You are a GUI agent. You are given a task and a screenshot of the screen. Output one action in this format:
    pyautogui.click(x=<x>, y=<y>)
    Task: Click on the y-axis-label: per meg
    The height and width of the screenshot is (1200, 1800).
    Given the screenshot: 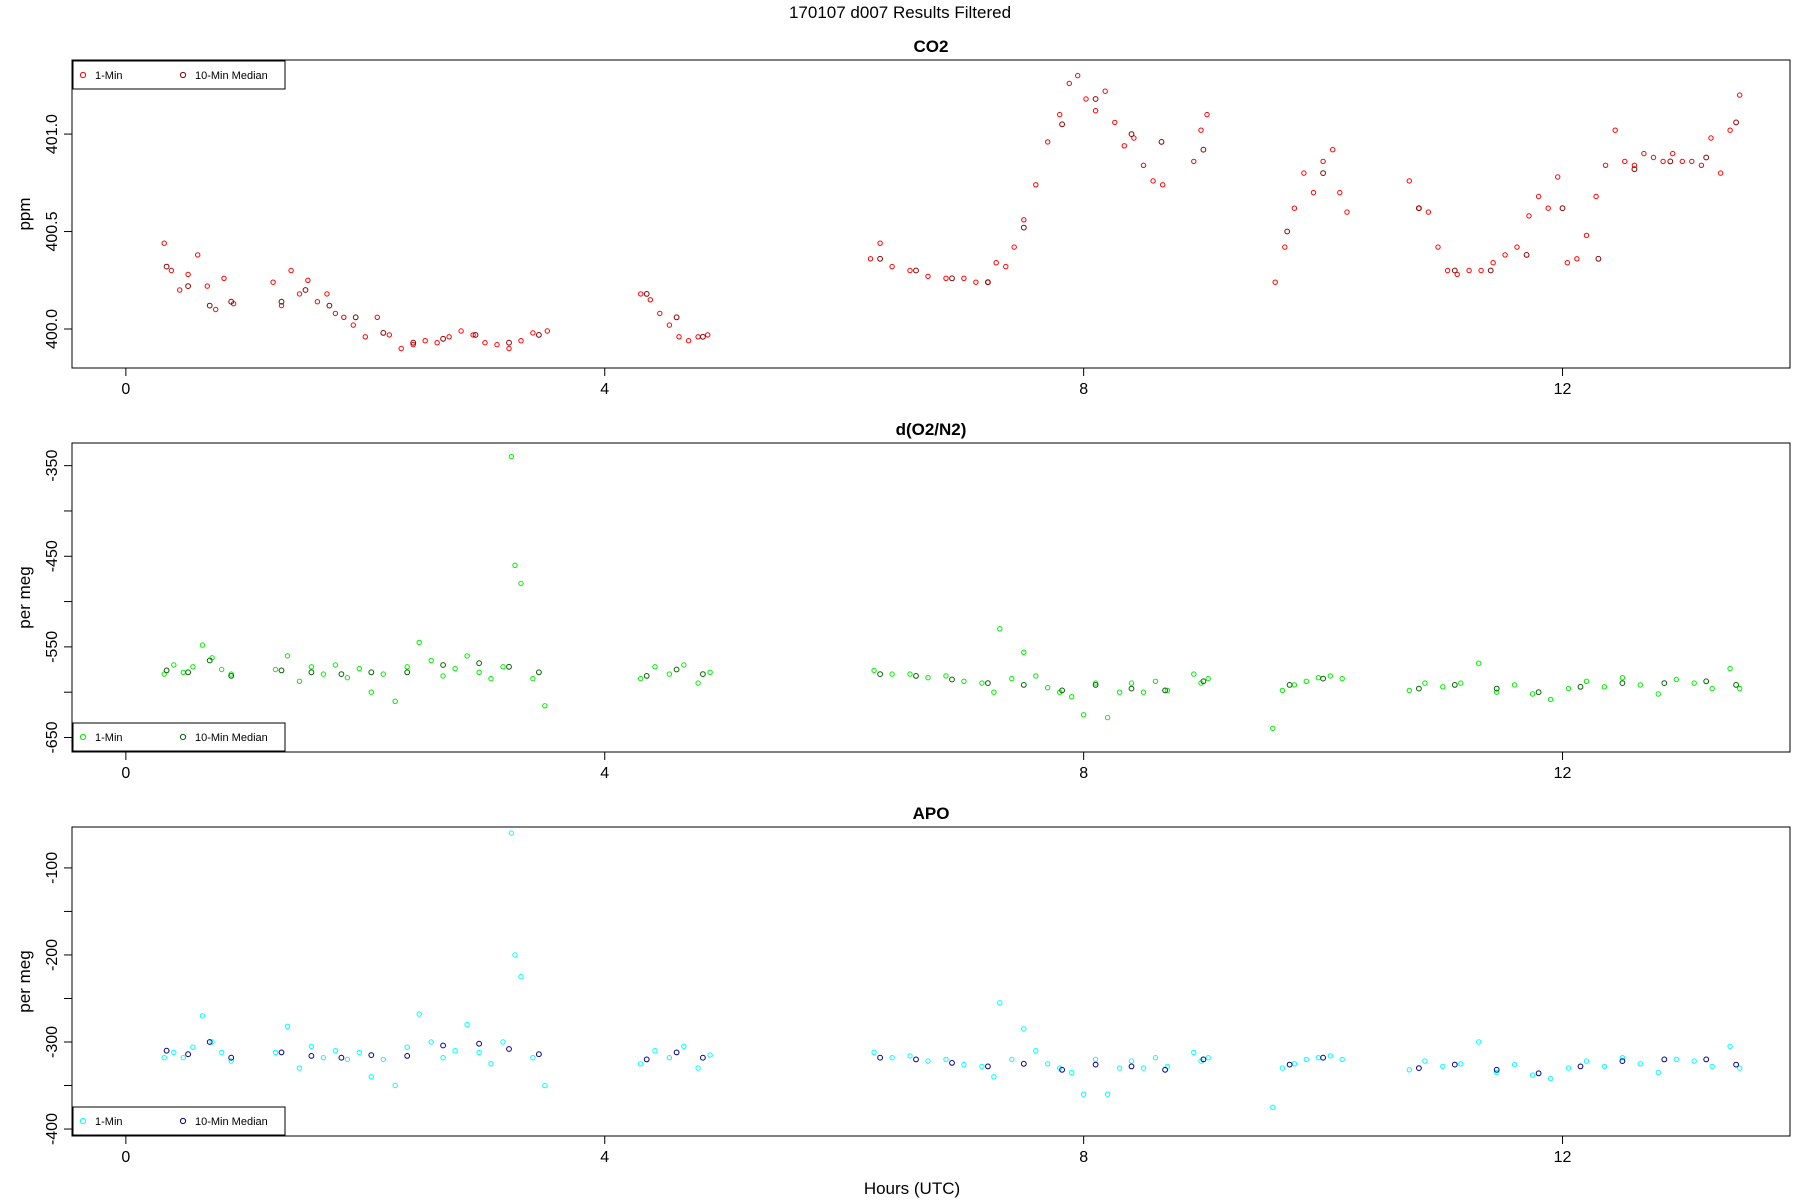 What is the action you would take?
    pyautogui.click(x=24, y=981)
    